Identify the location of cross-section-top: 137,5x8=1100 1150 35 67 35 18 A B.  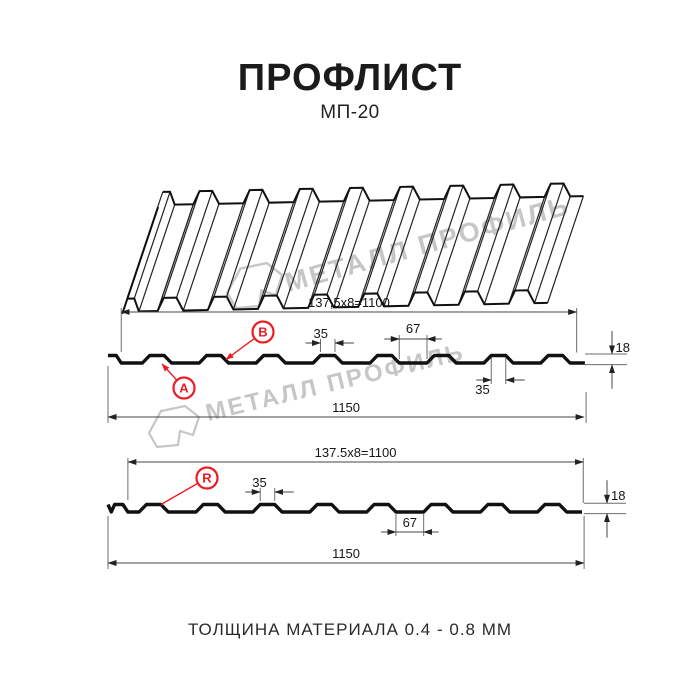
(368, 359).